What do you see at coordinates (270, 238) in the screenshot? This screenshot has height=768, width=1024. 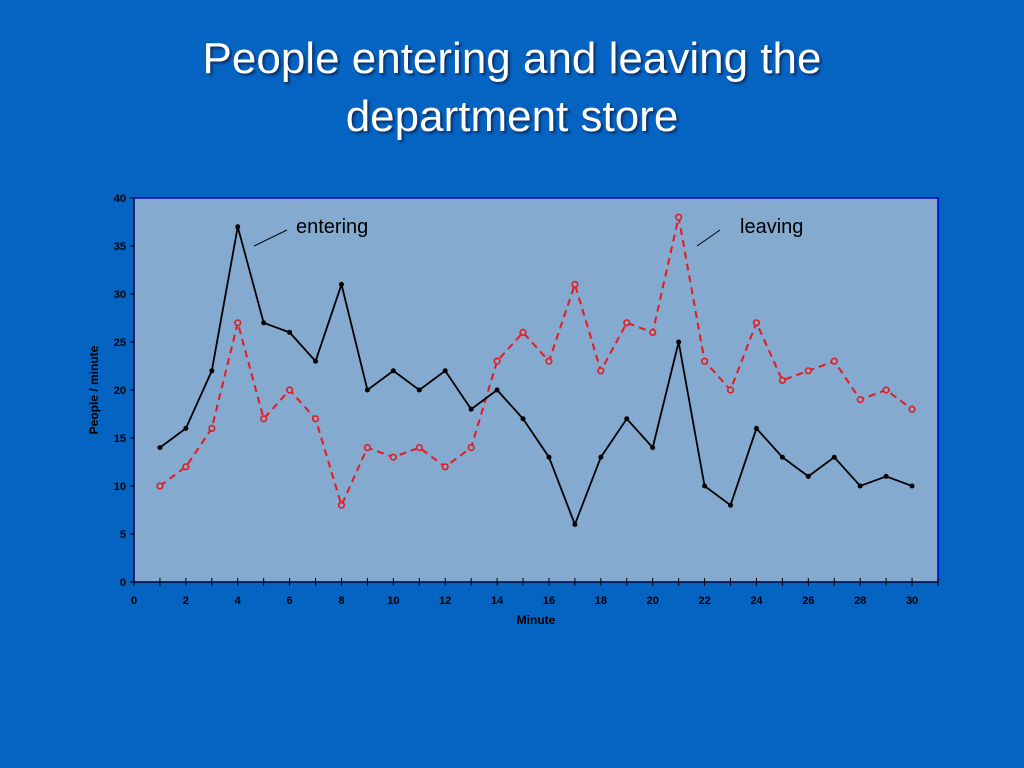 I see `entering-leader-line` at bounding box center [270, 238].